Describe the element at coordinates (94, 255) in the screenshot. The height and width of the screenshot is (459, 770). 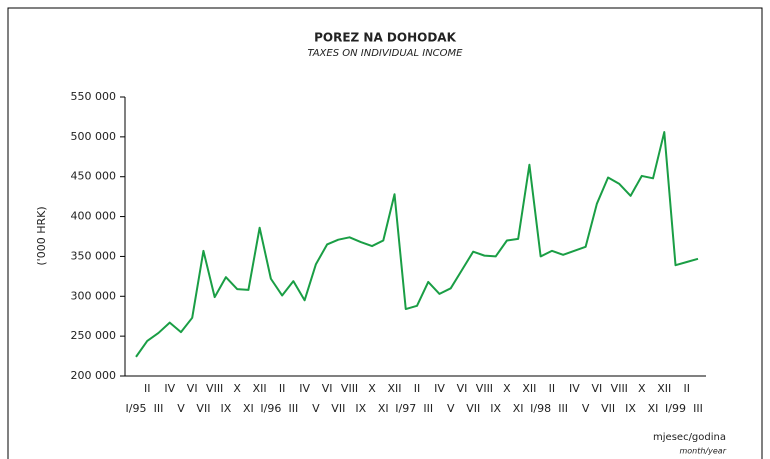
I see `y-tick-label: 350 000` at that location.